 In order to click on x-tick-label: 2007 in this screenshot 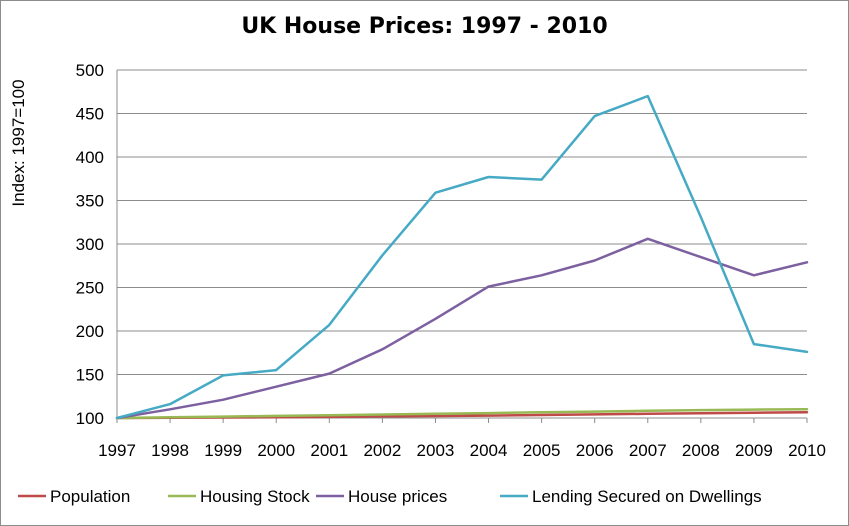, I will do `click(648, 450)`.